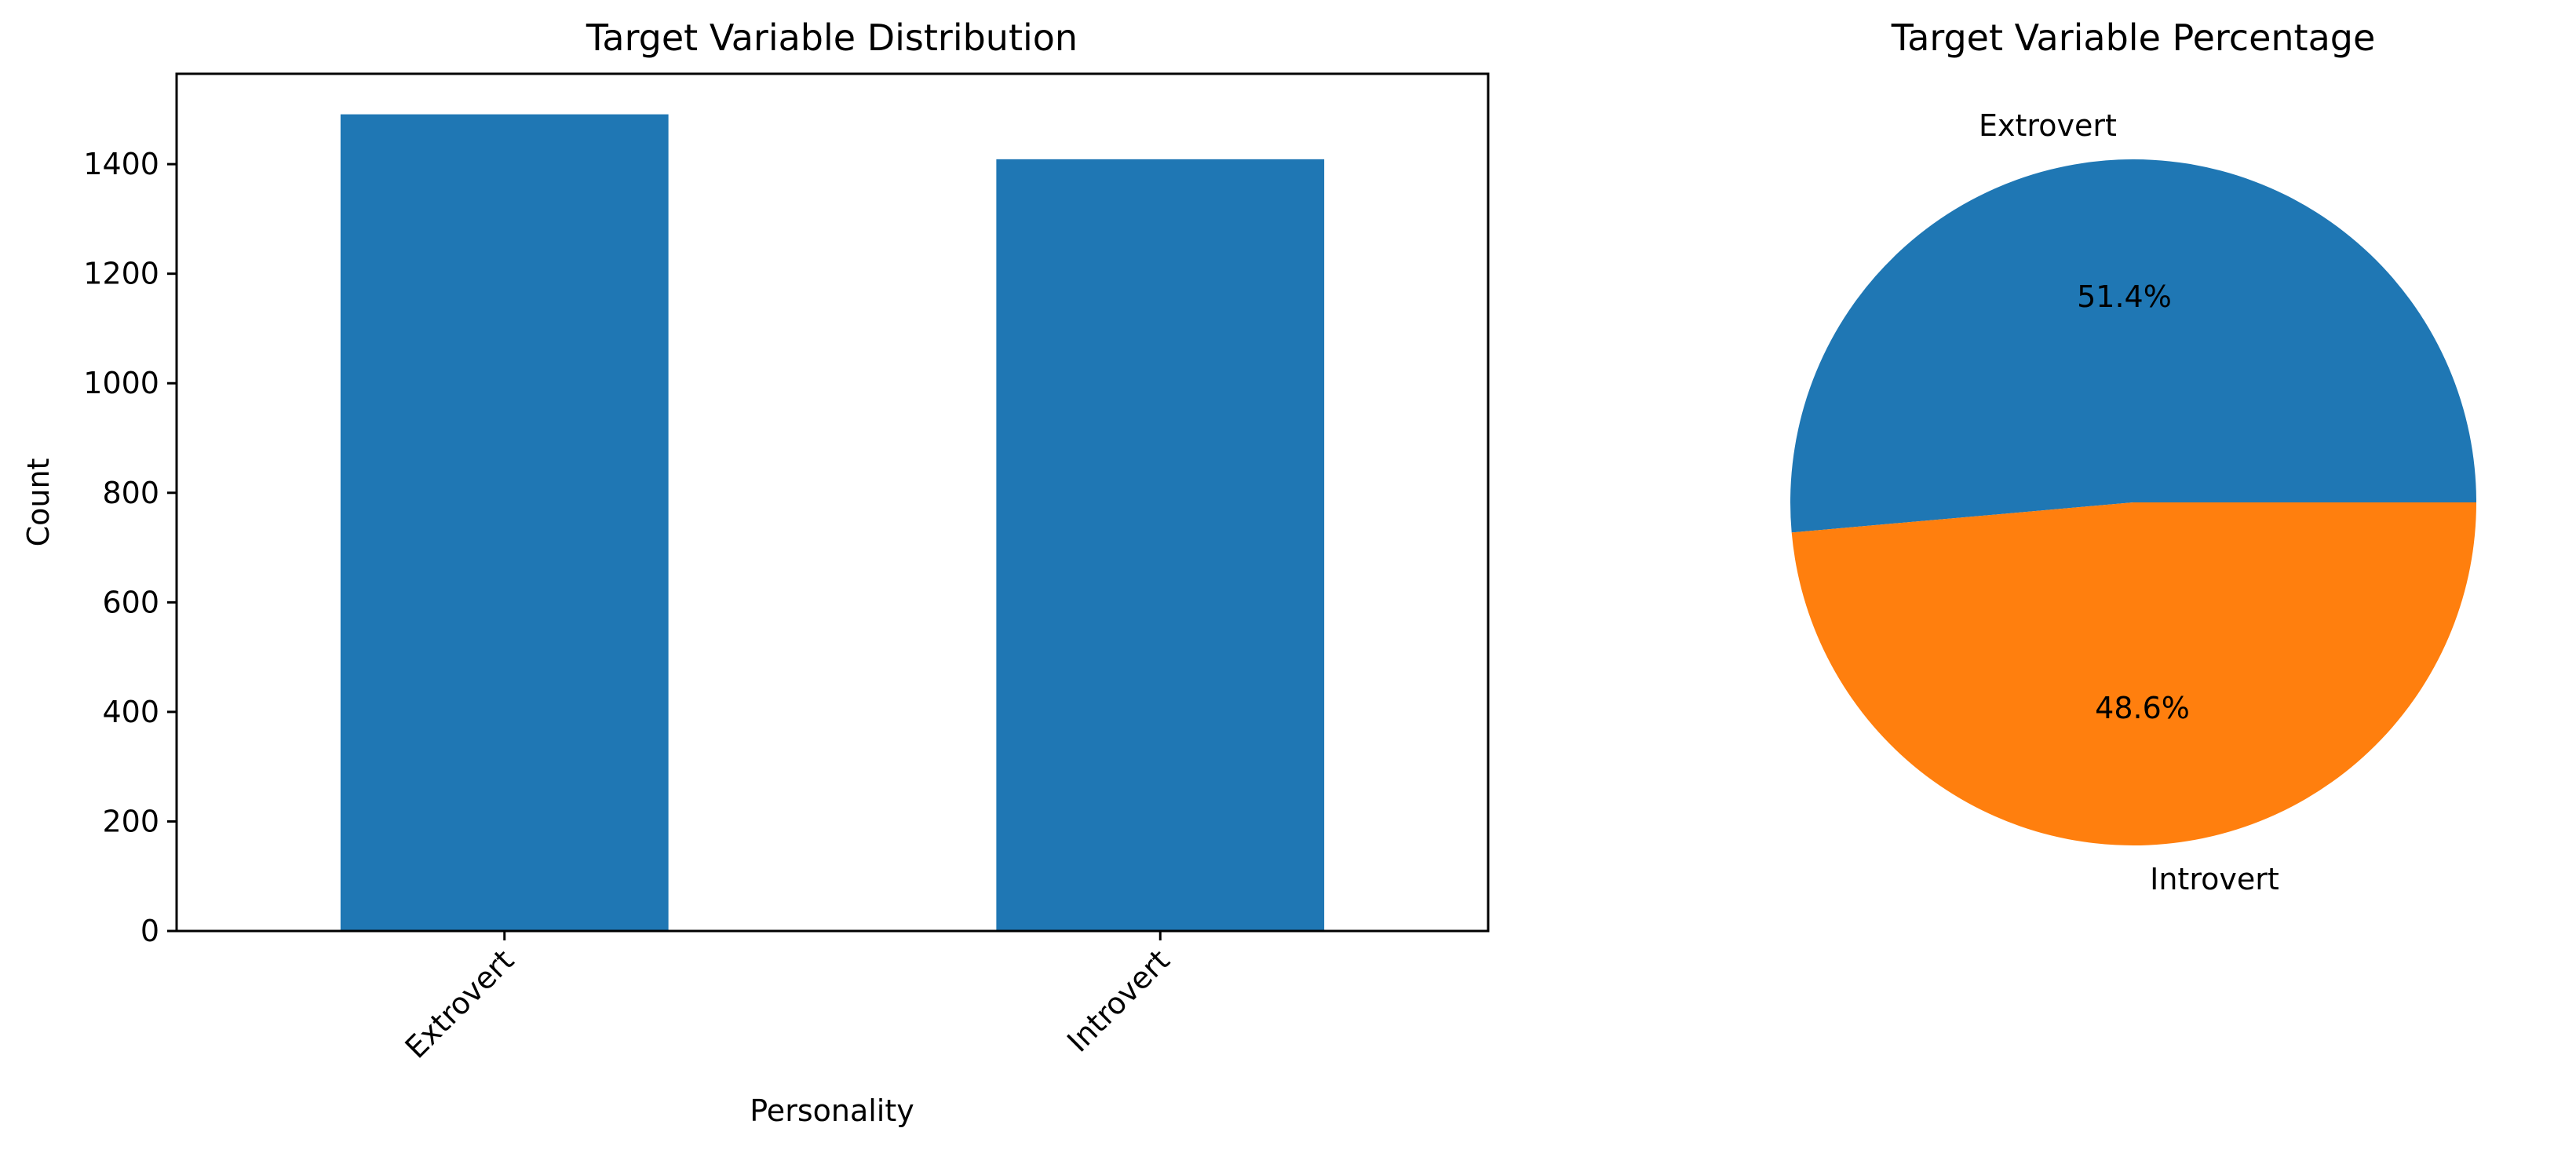  I want to click on y-axis-ticks: 0 200 400 600 800 1000 1200 1400, so click(130, 547).